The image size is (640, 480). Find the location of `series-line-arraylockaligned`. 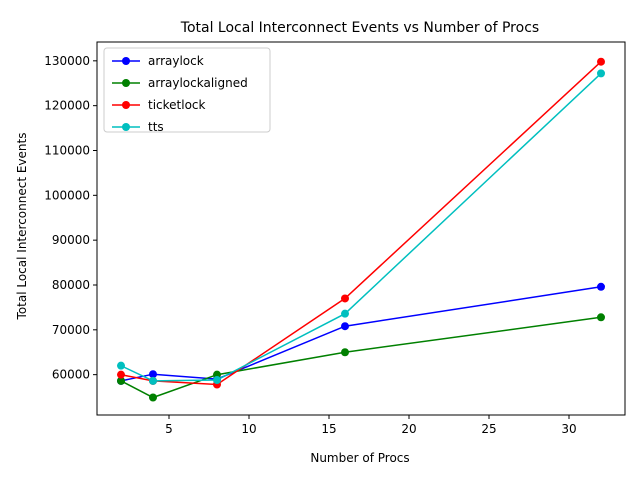

series-line-arraylockaligned is located at coordinates (361, 357).